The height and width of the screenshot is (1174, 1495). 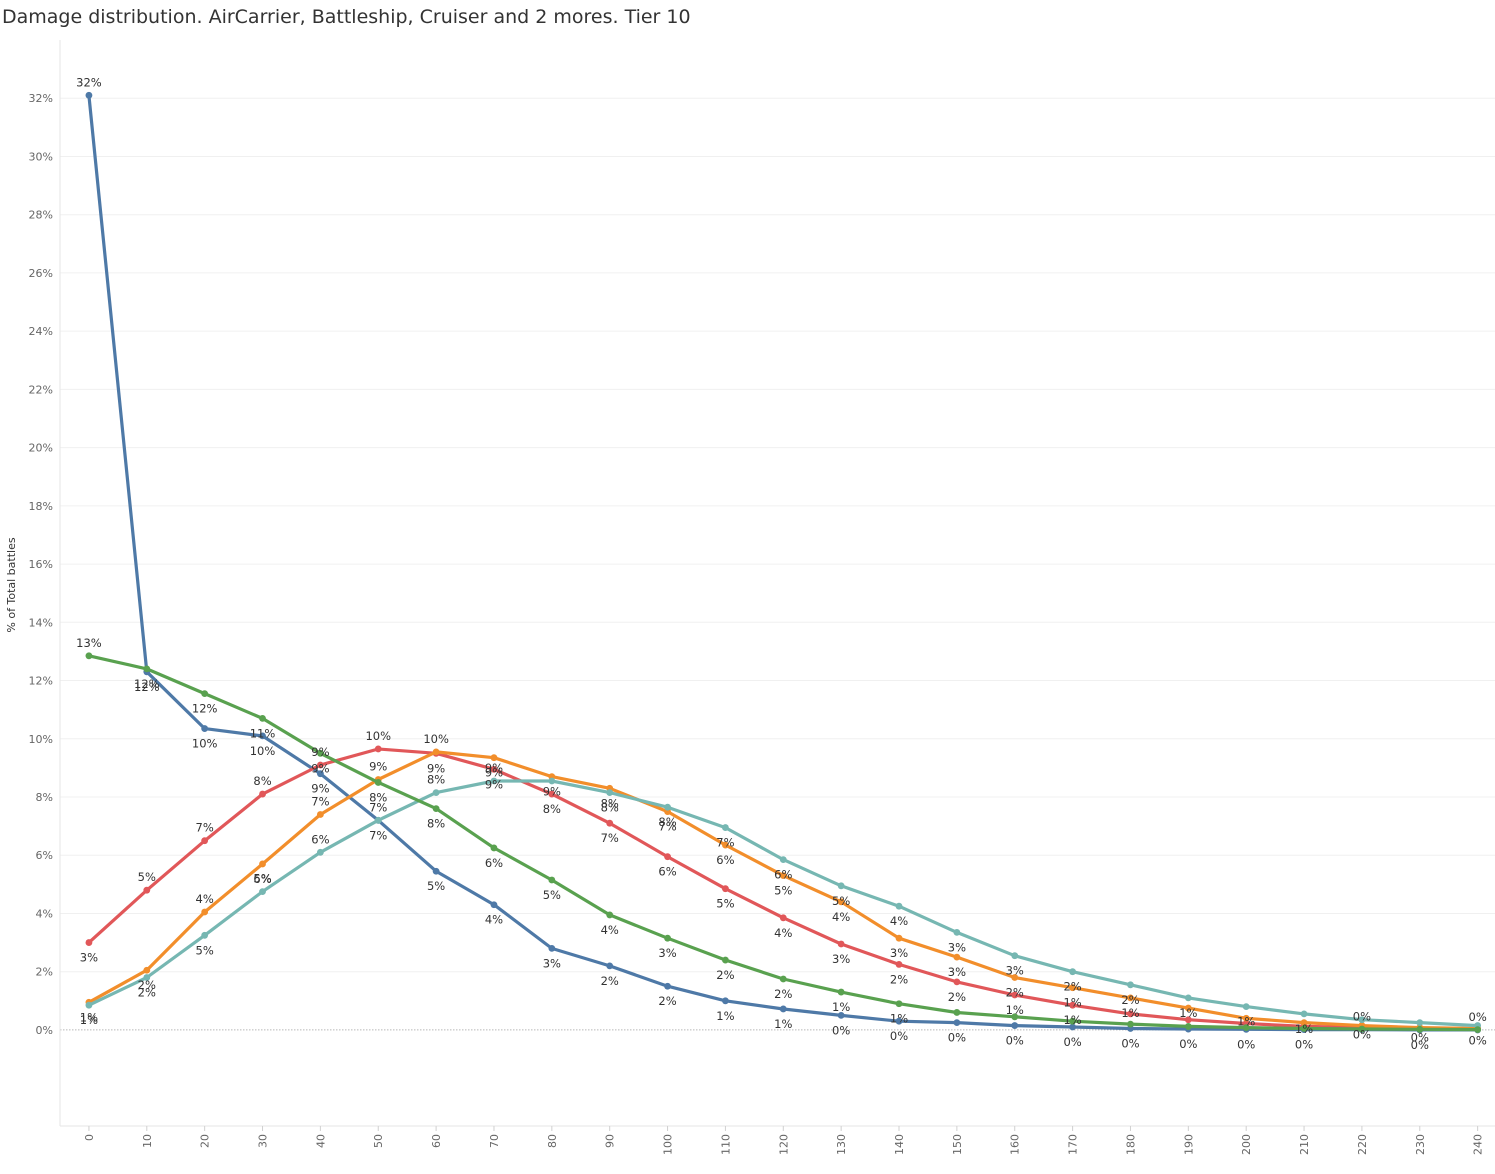 I want to click on y-tick-label: 10%, so click(x=41, y=739).